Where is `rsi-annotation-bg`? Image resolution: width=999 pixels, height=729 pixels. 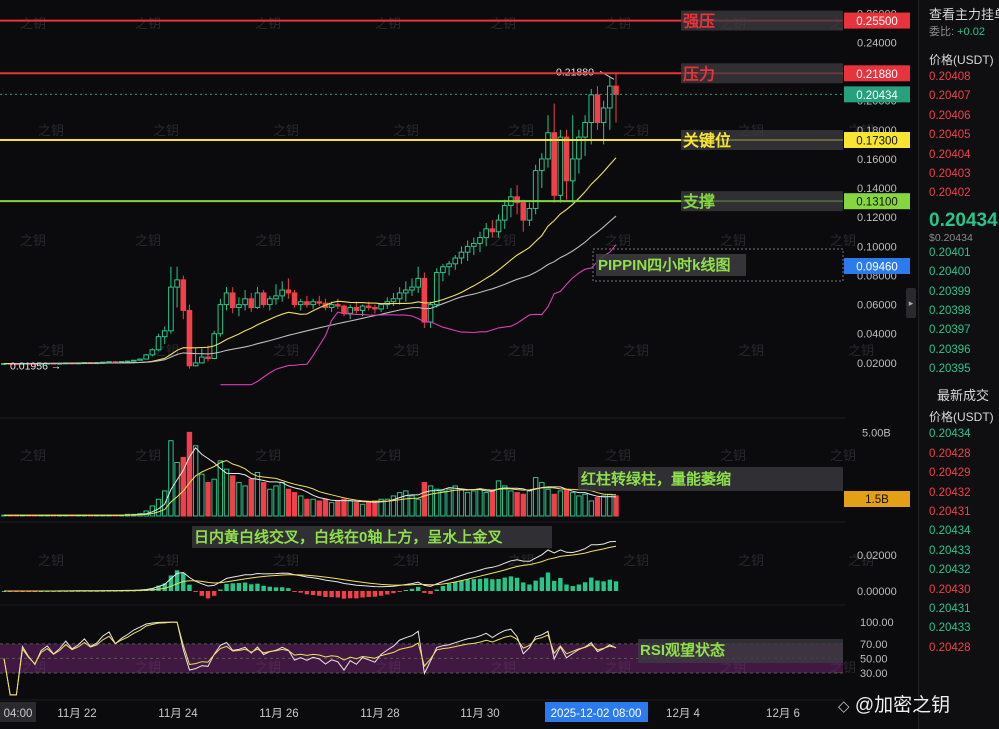
rsi-annotation-bg is located at coordinates (740, 651).